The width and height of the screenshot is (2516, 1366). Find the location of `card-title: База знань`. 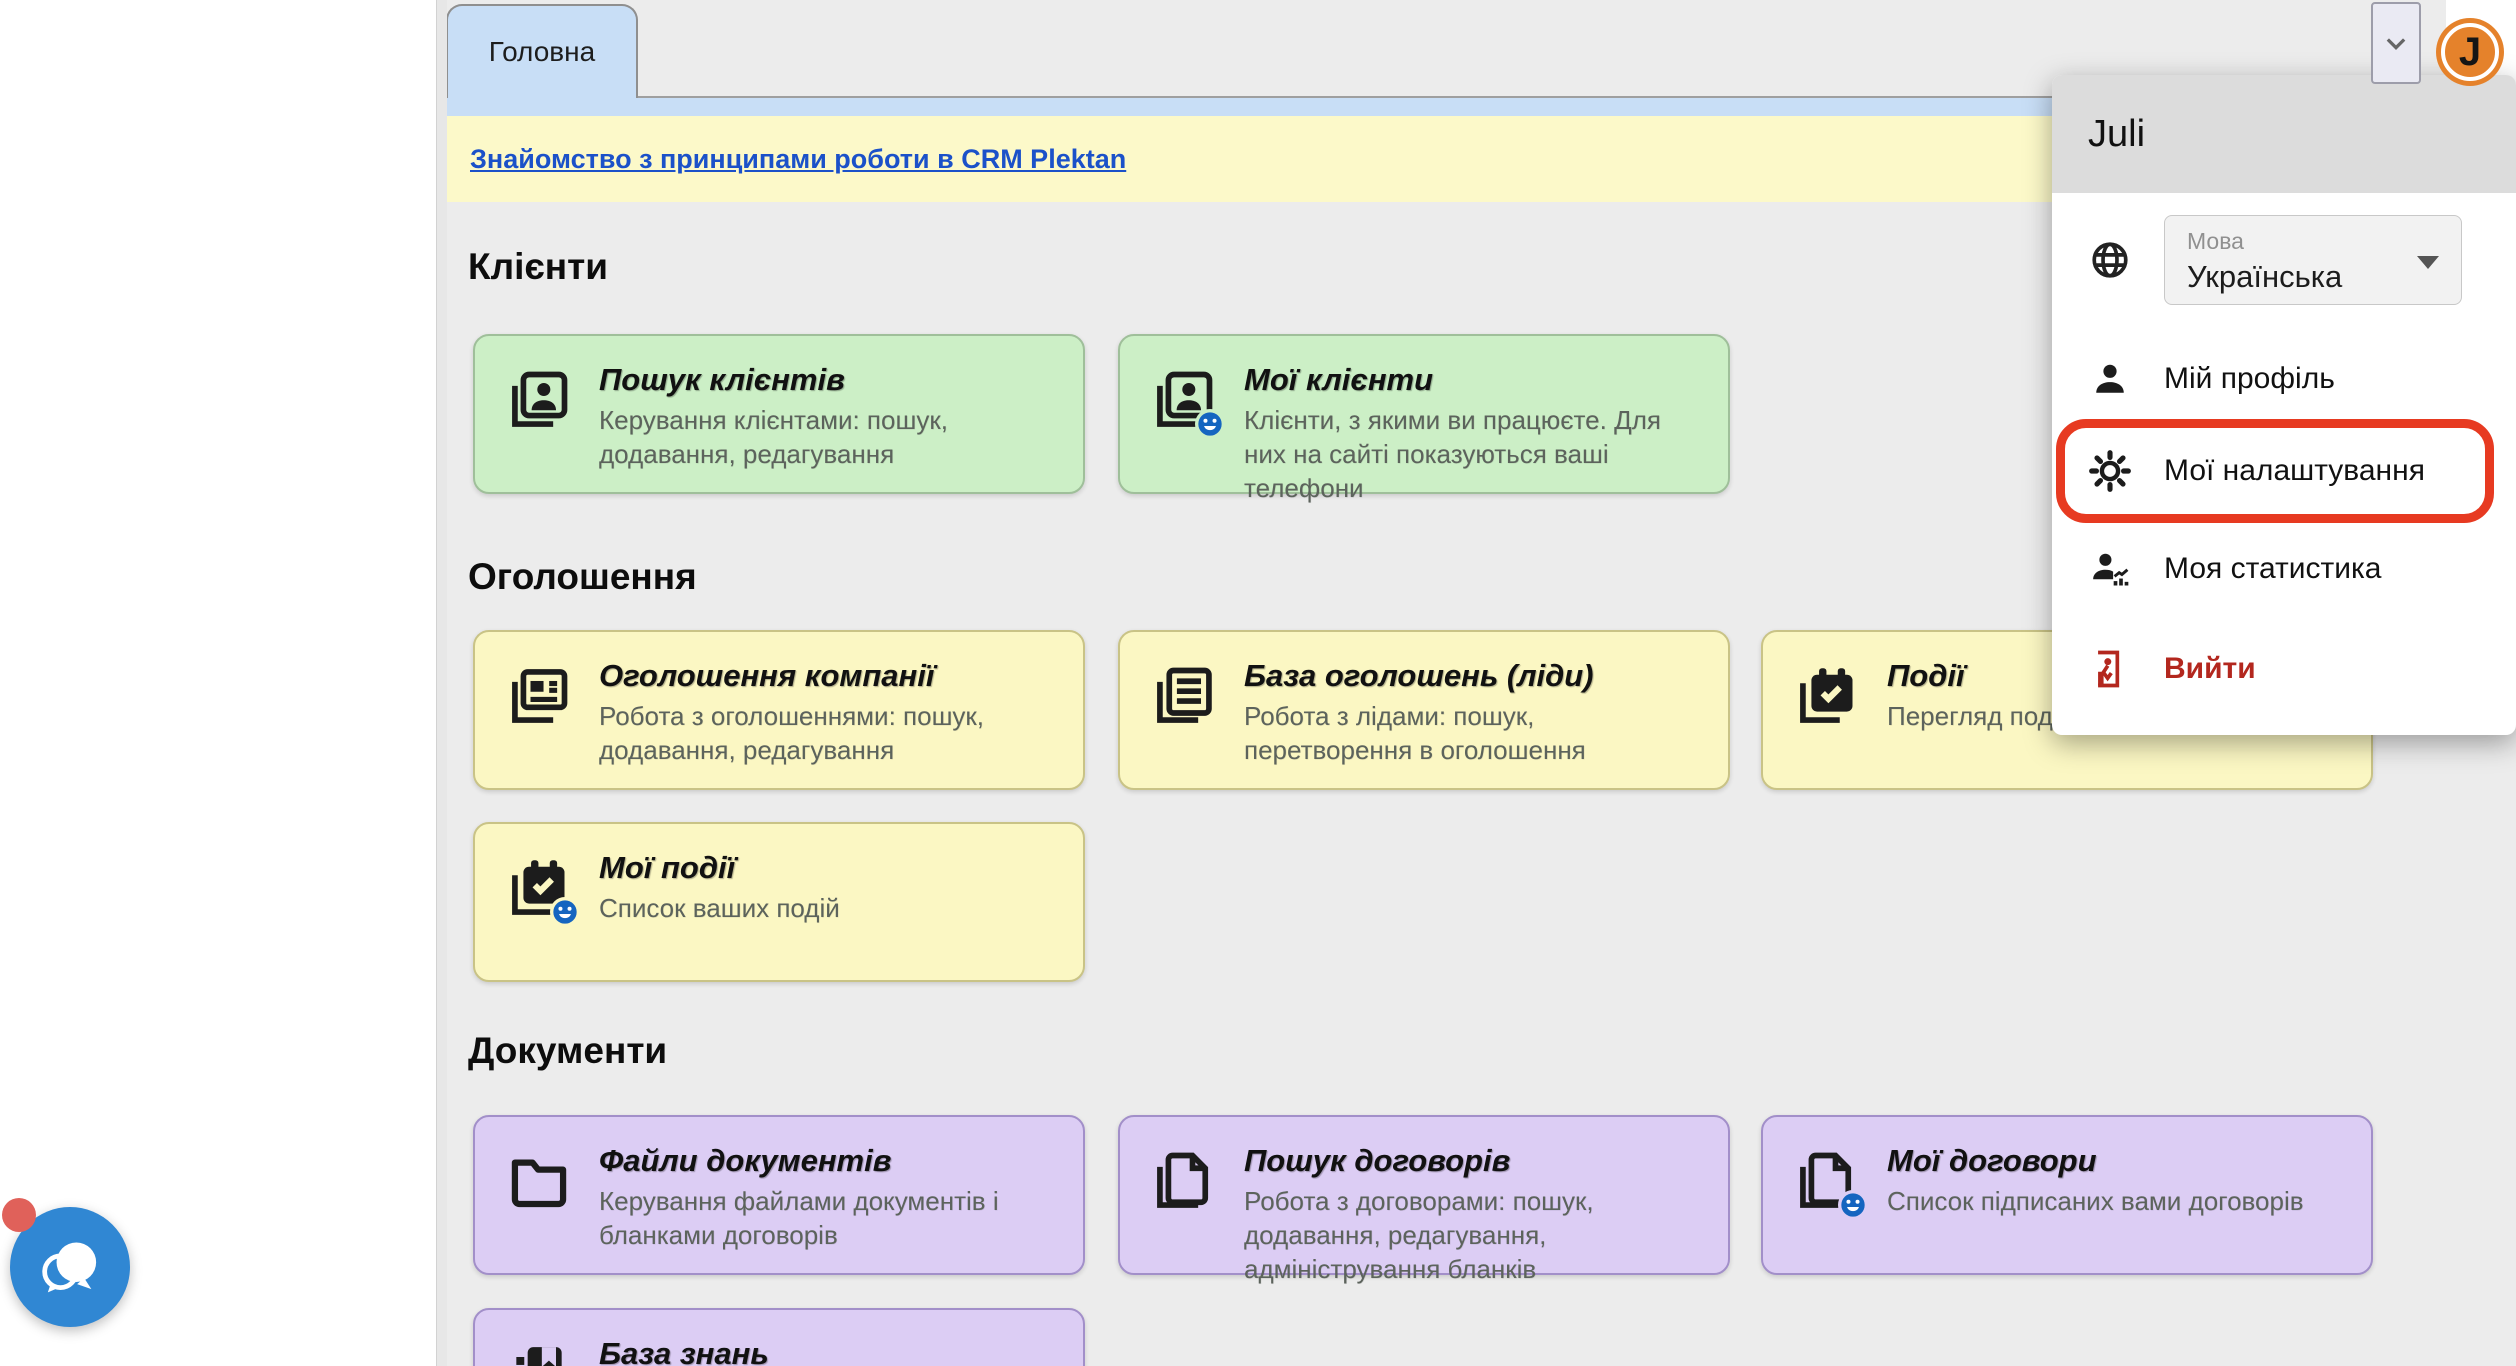

card-title: База знань is located at coordinates (684, 1351).